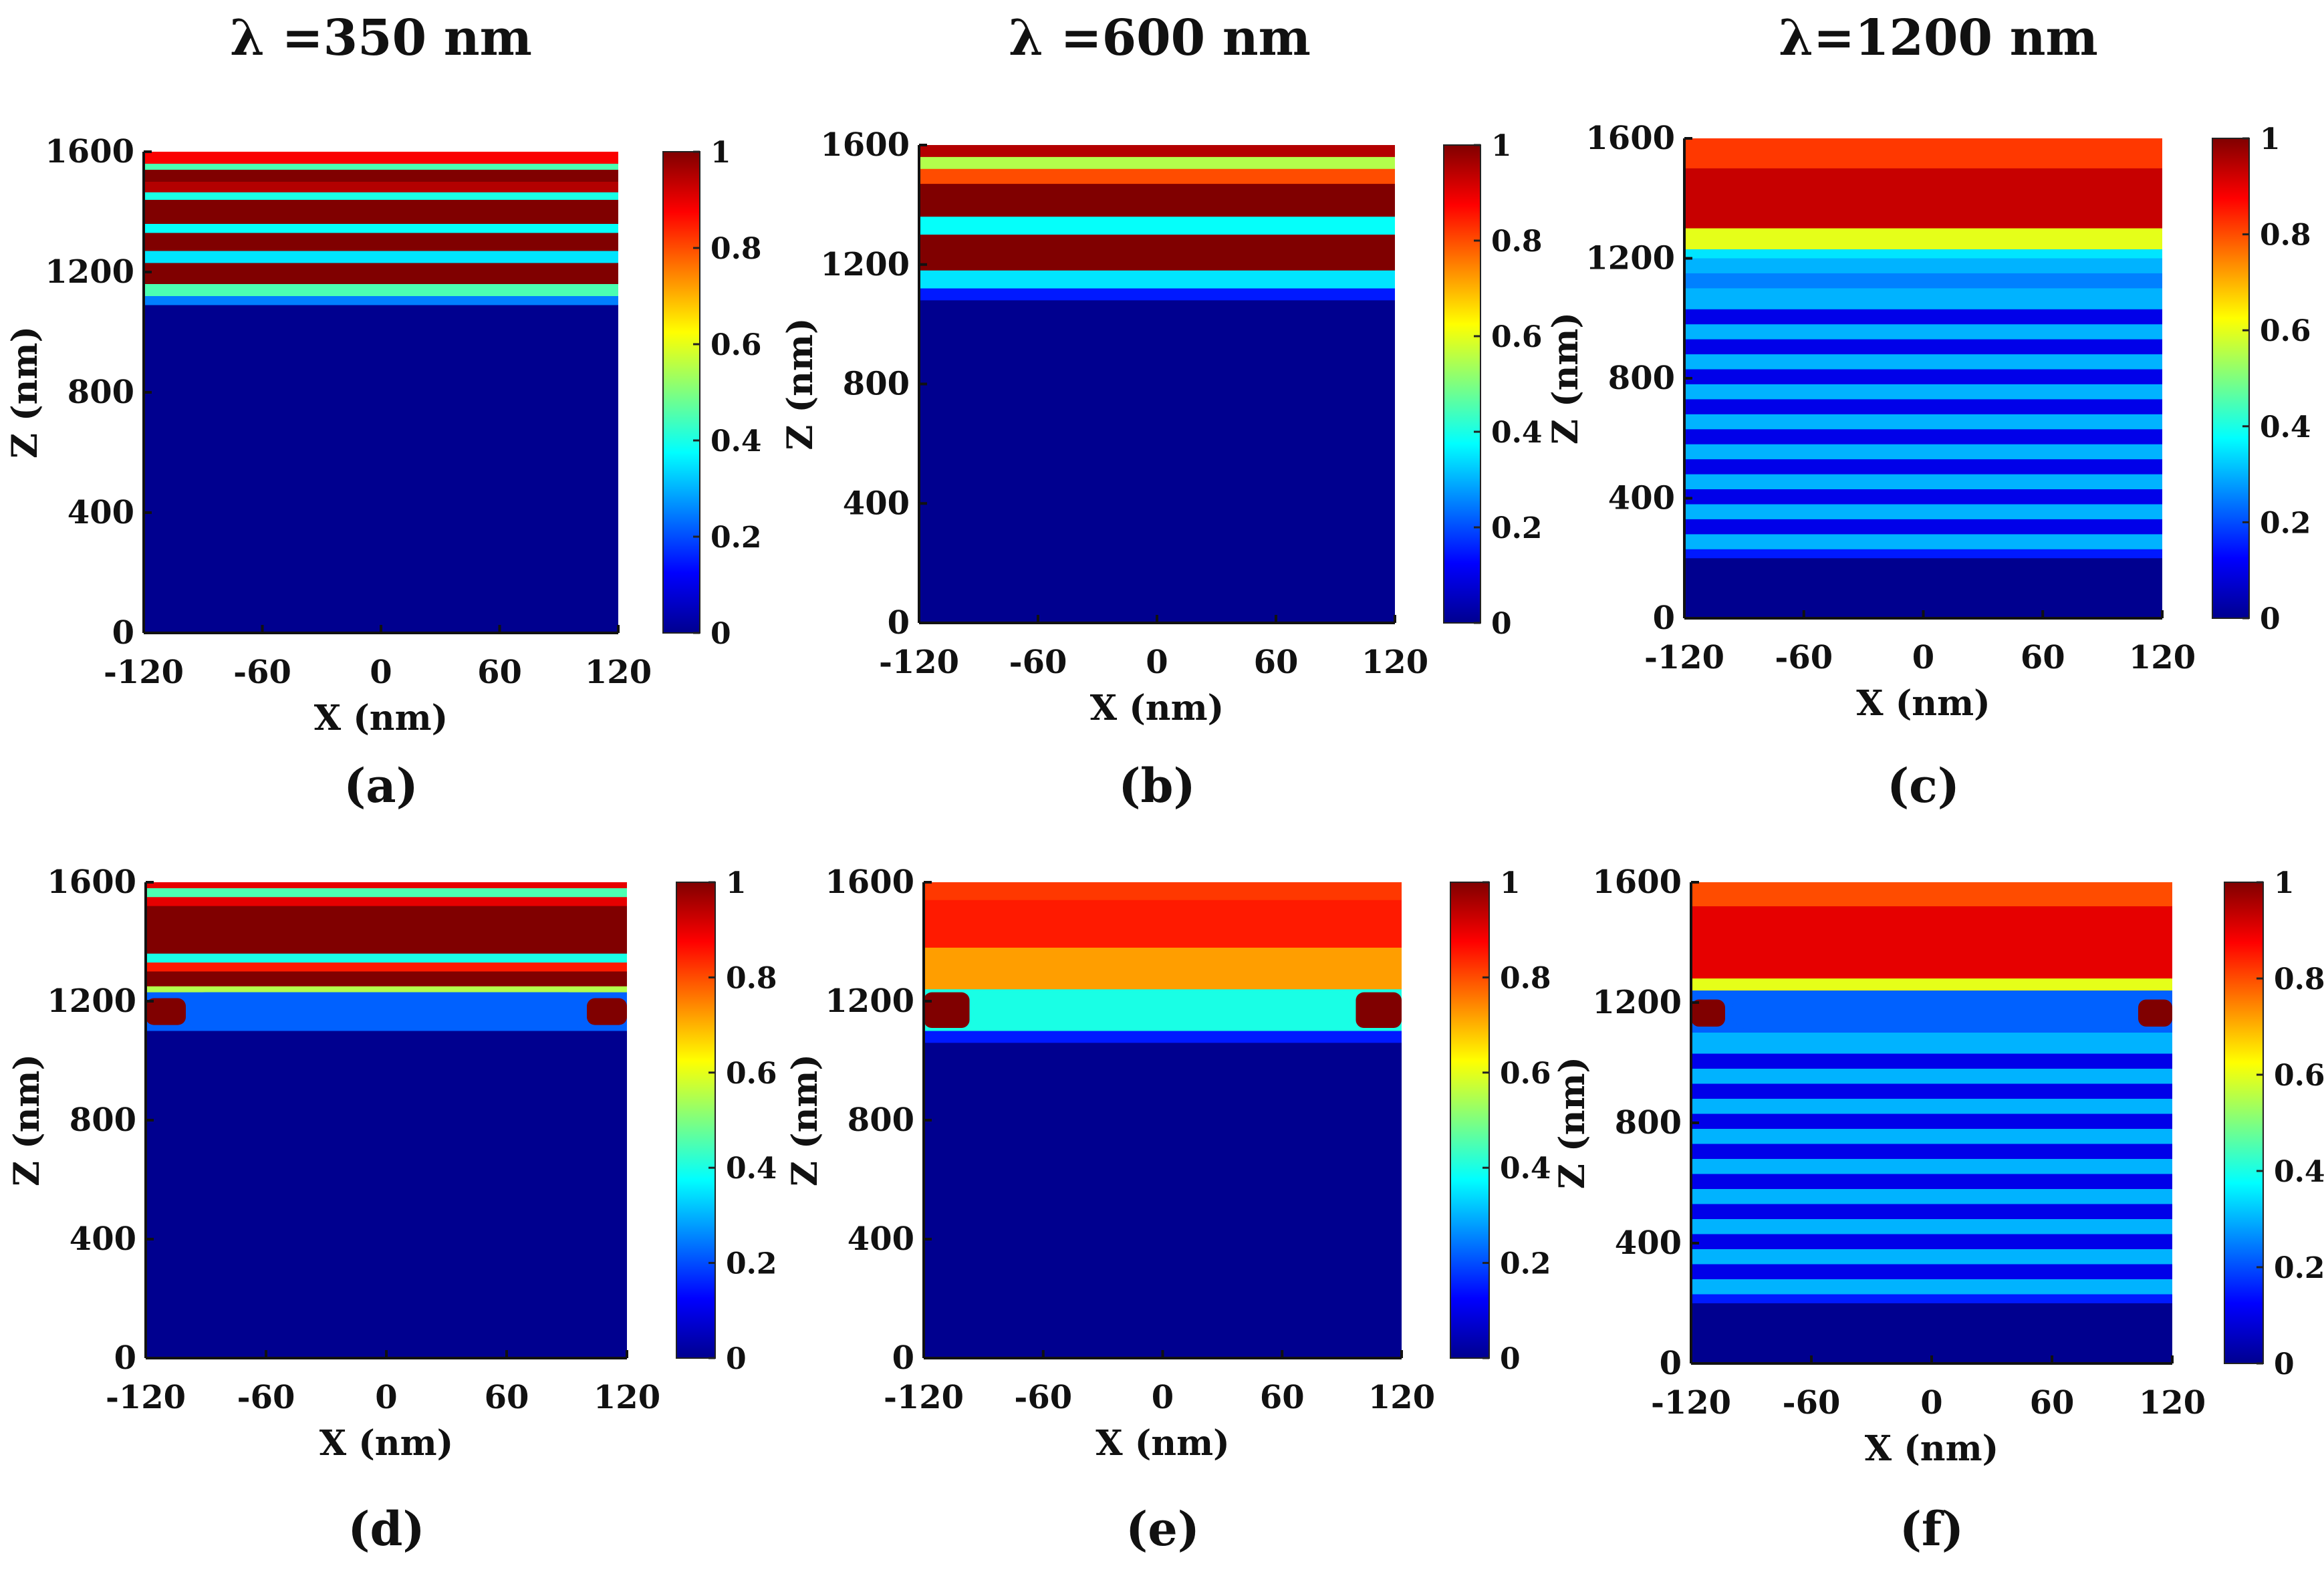 The image size is (2324, 1580). I want to click on y-tick-label: 400, so click(101, 512).